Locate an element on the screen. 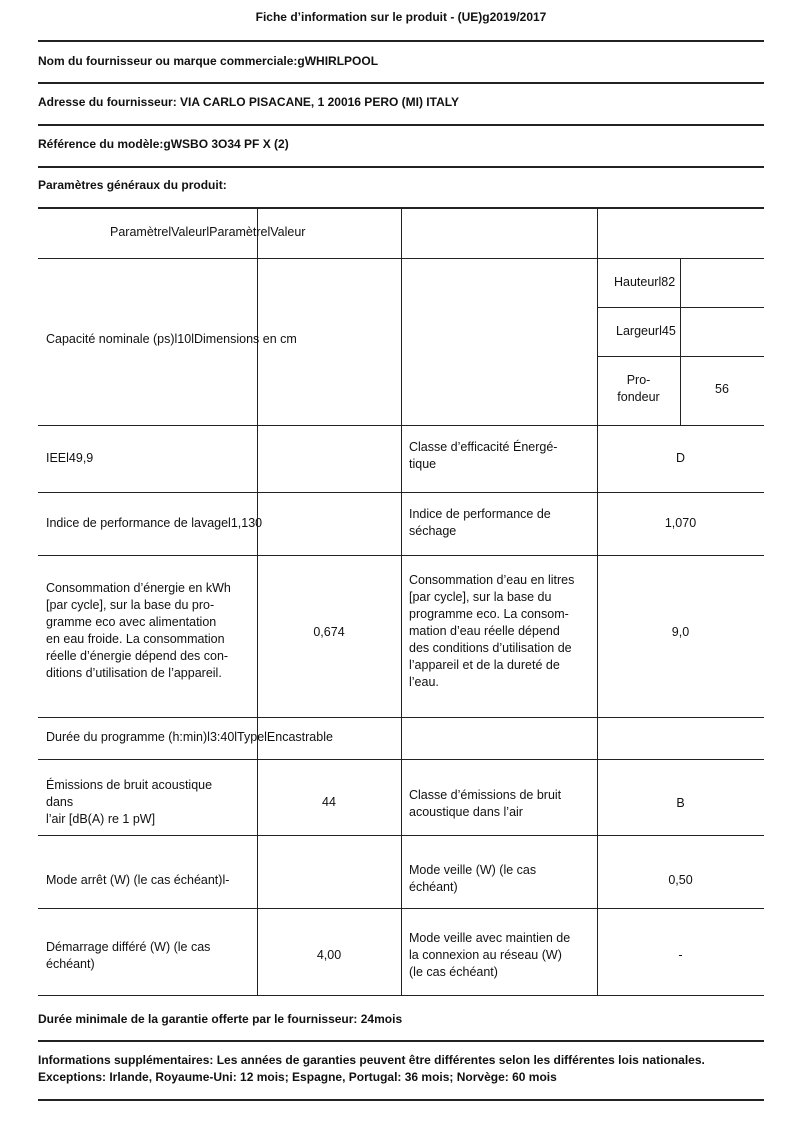 This screenshot has height=1134, width=802. network-standby-value: - is located at coordinates (680, 955).